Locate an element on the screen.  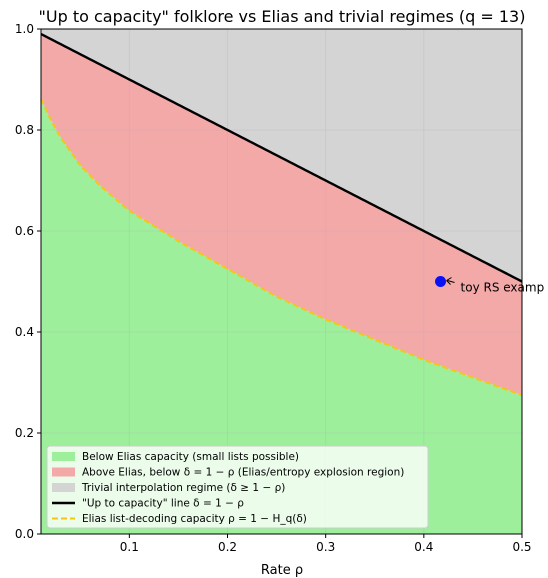
y-tick-label: 0.4 is located at coordinates (24, 332).